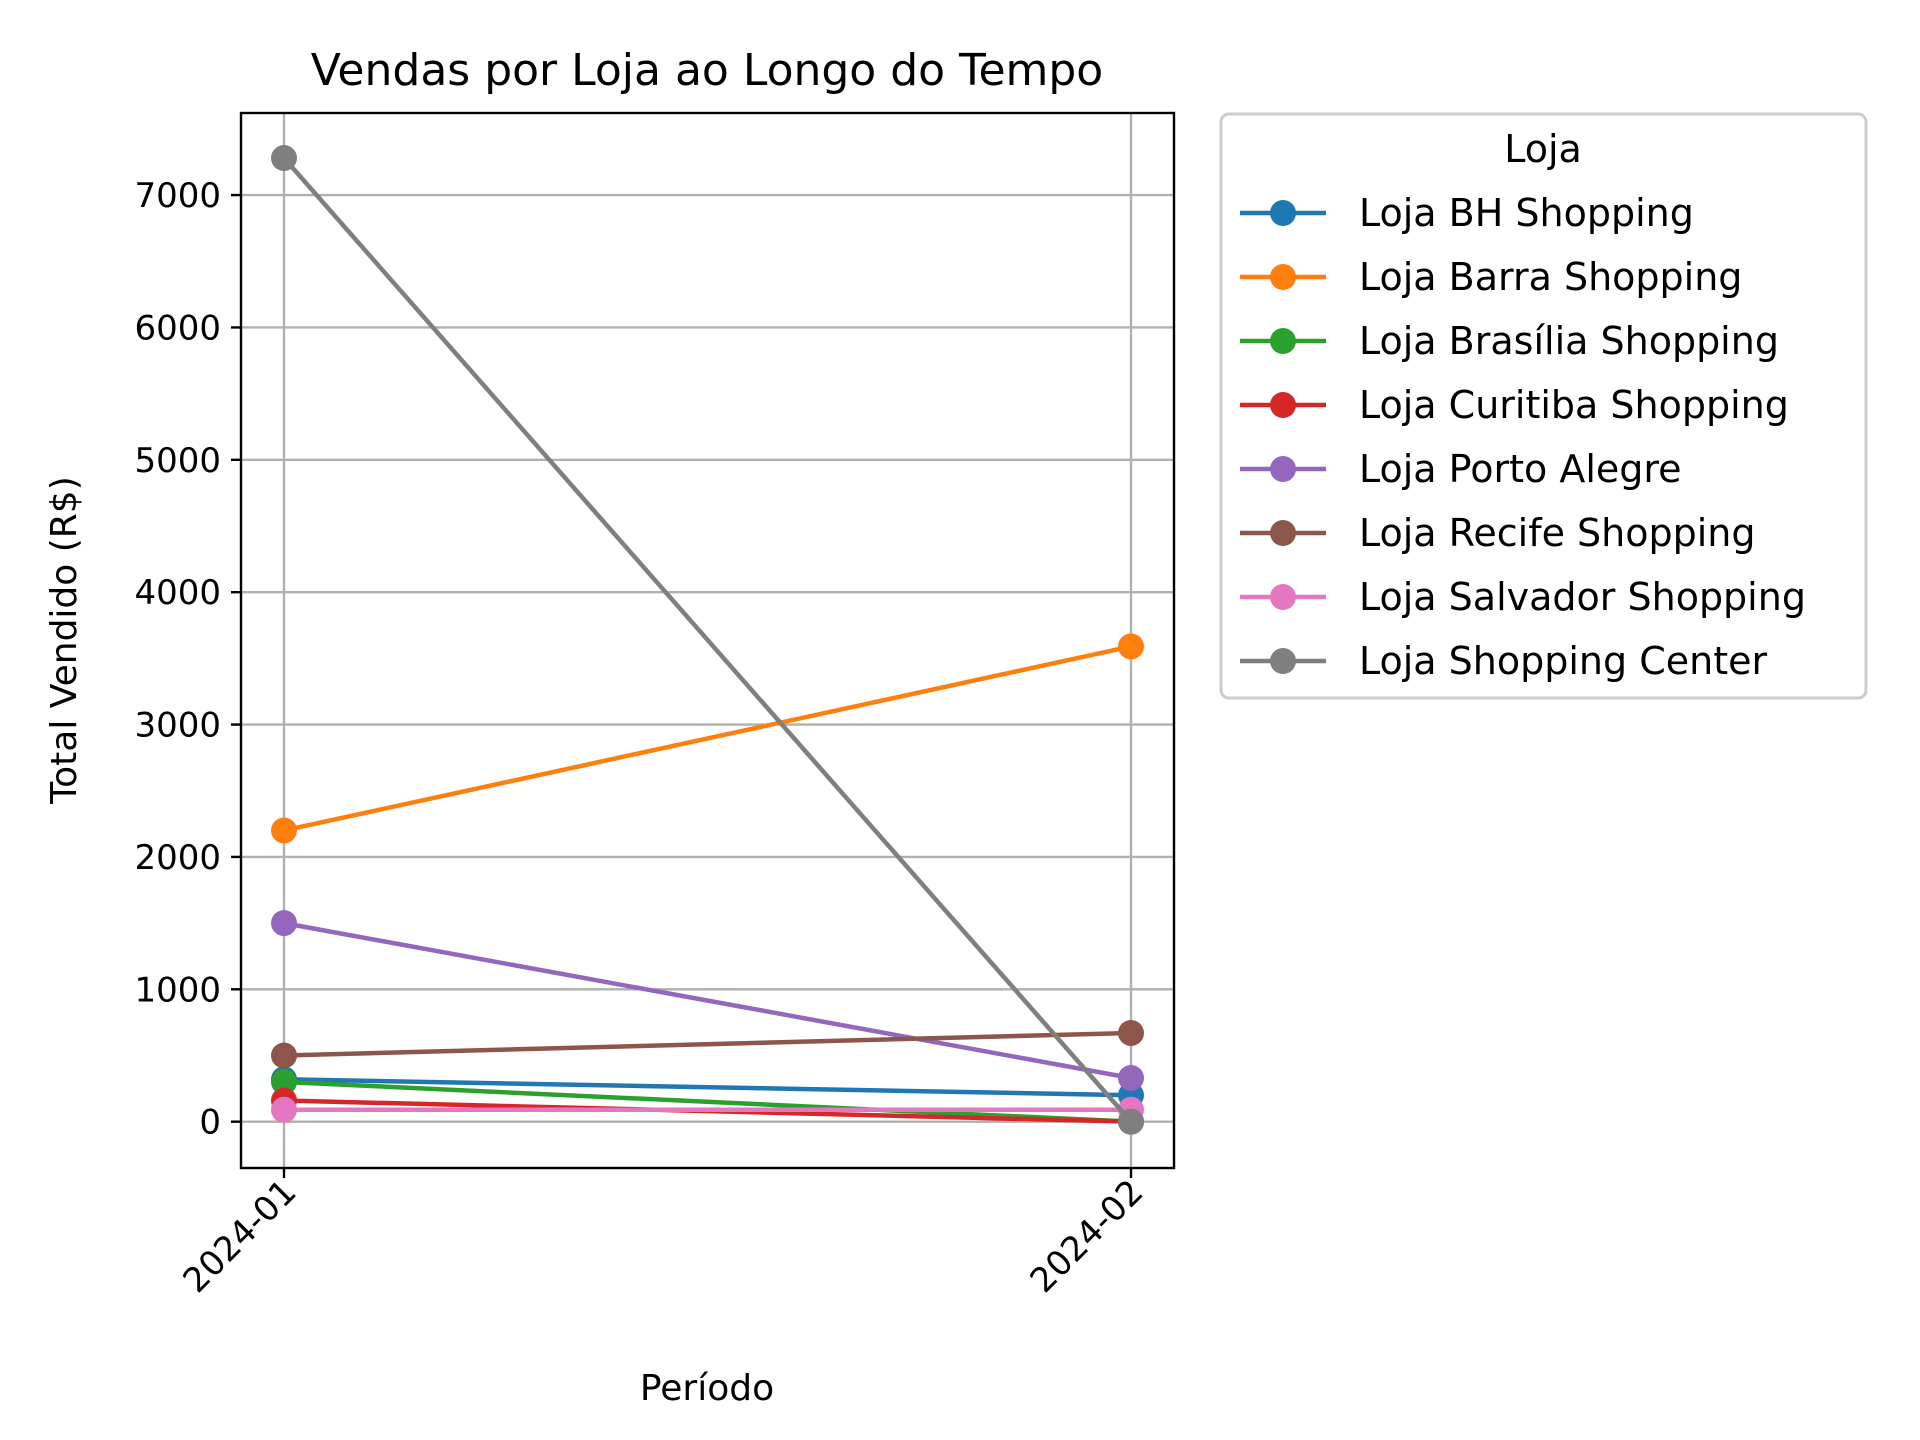 The width and height of the screenshot is (1920, 1440). What do you see at coordinates (177, 726) in the screenshot?
I see `y-tick-label: 3000` at bounding box center [177, 726].